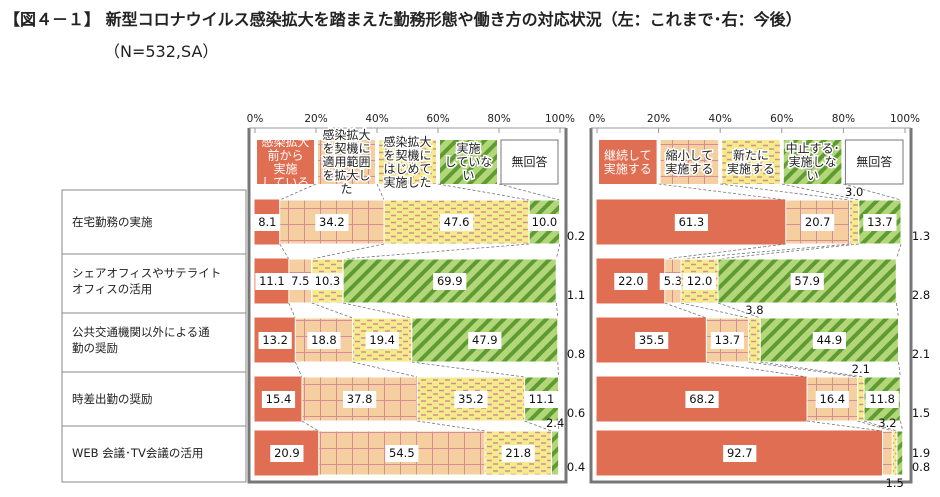  Describe the element at coordinates (576, 236) in the screenshot. I see `data-label: 0.2` at that location.